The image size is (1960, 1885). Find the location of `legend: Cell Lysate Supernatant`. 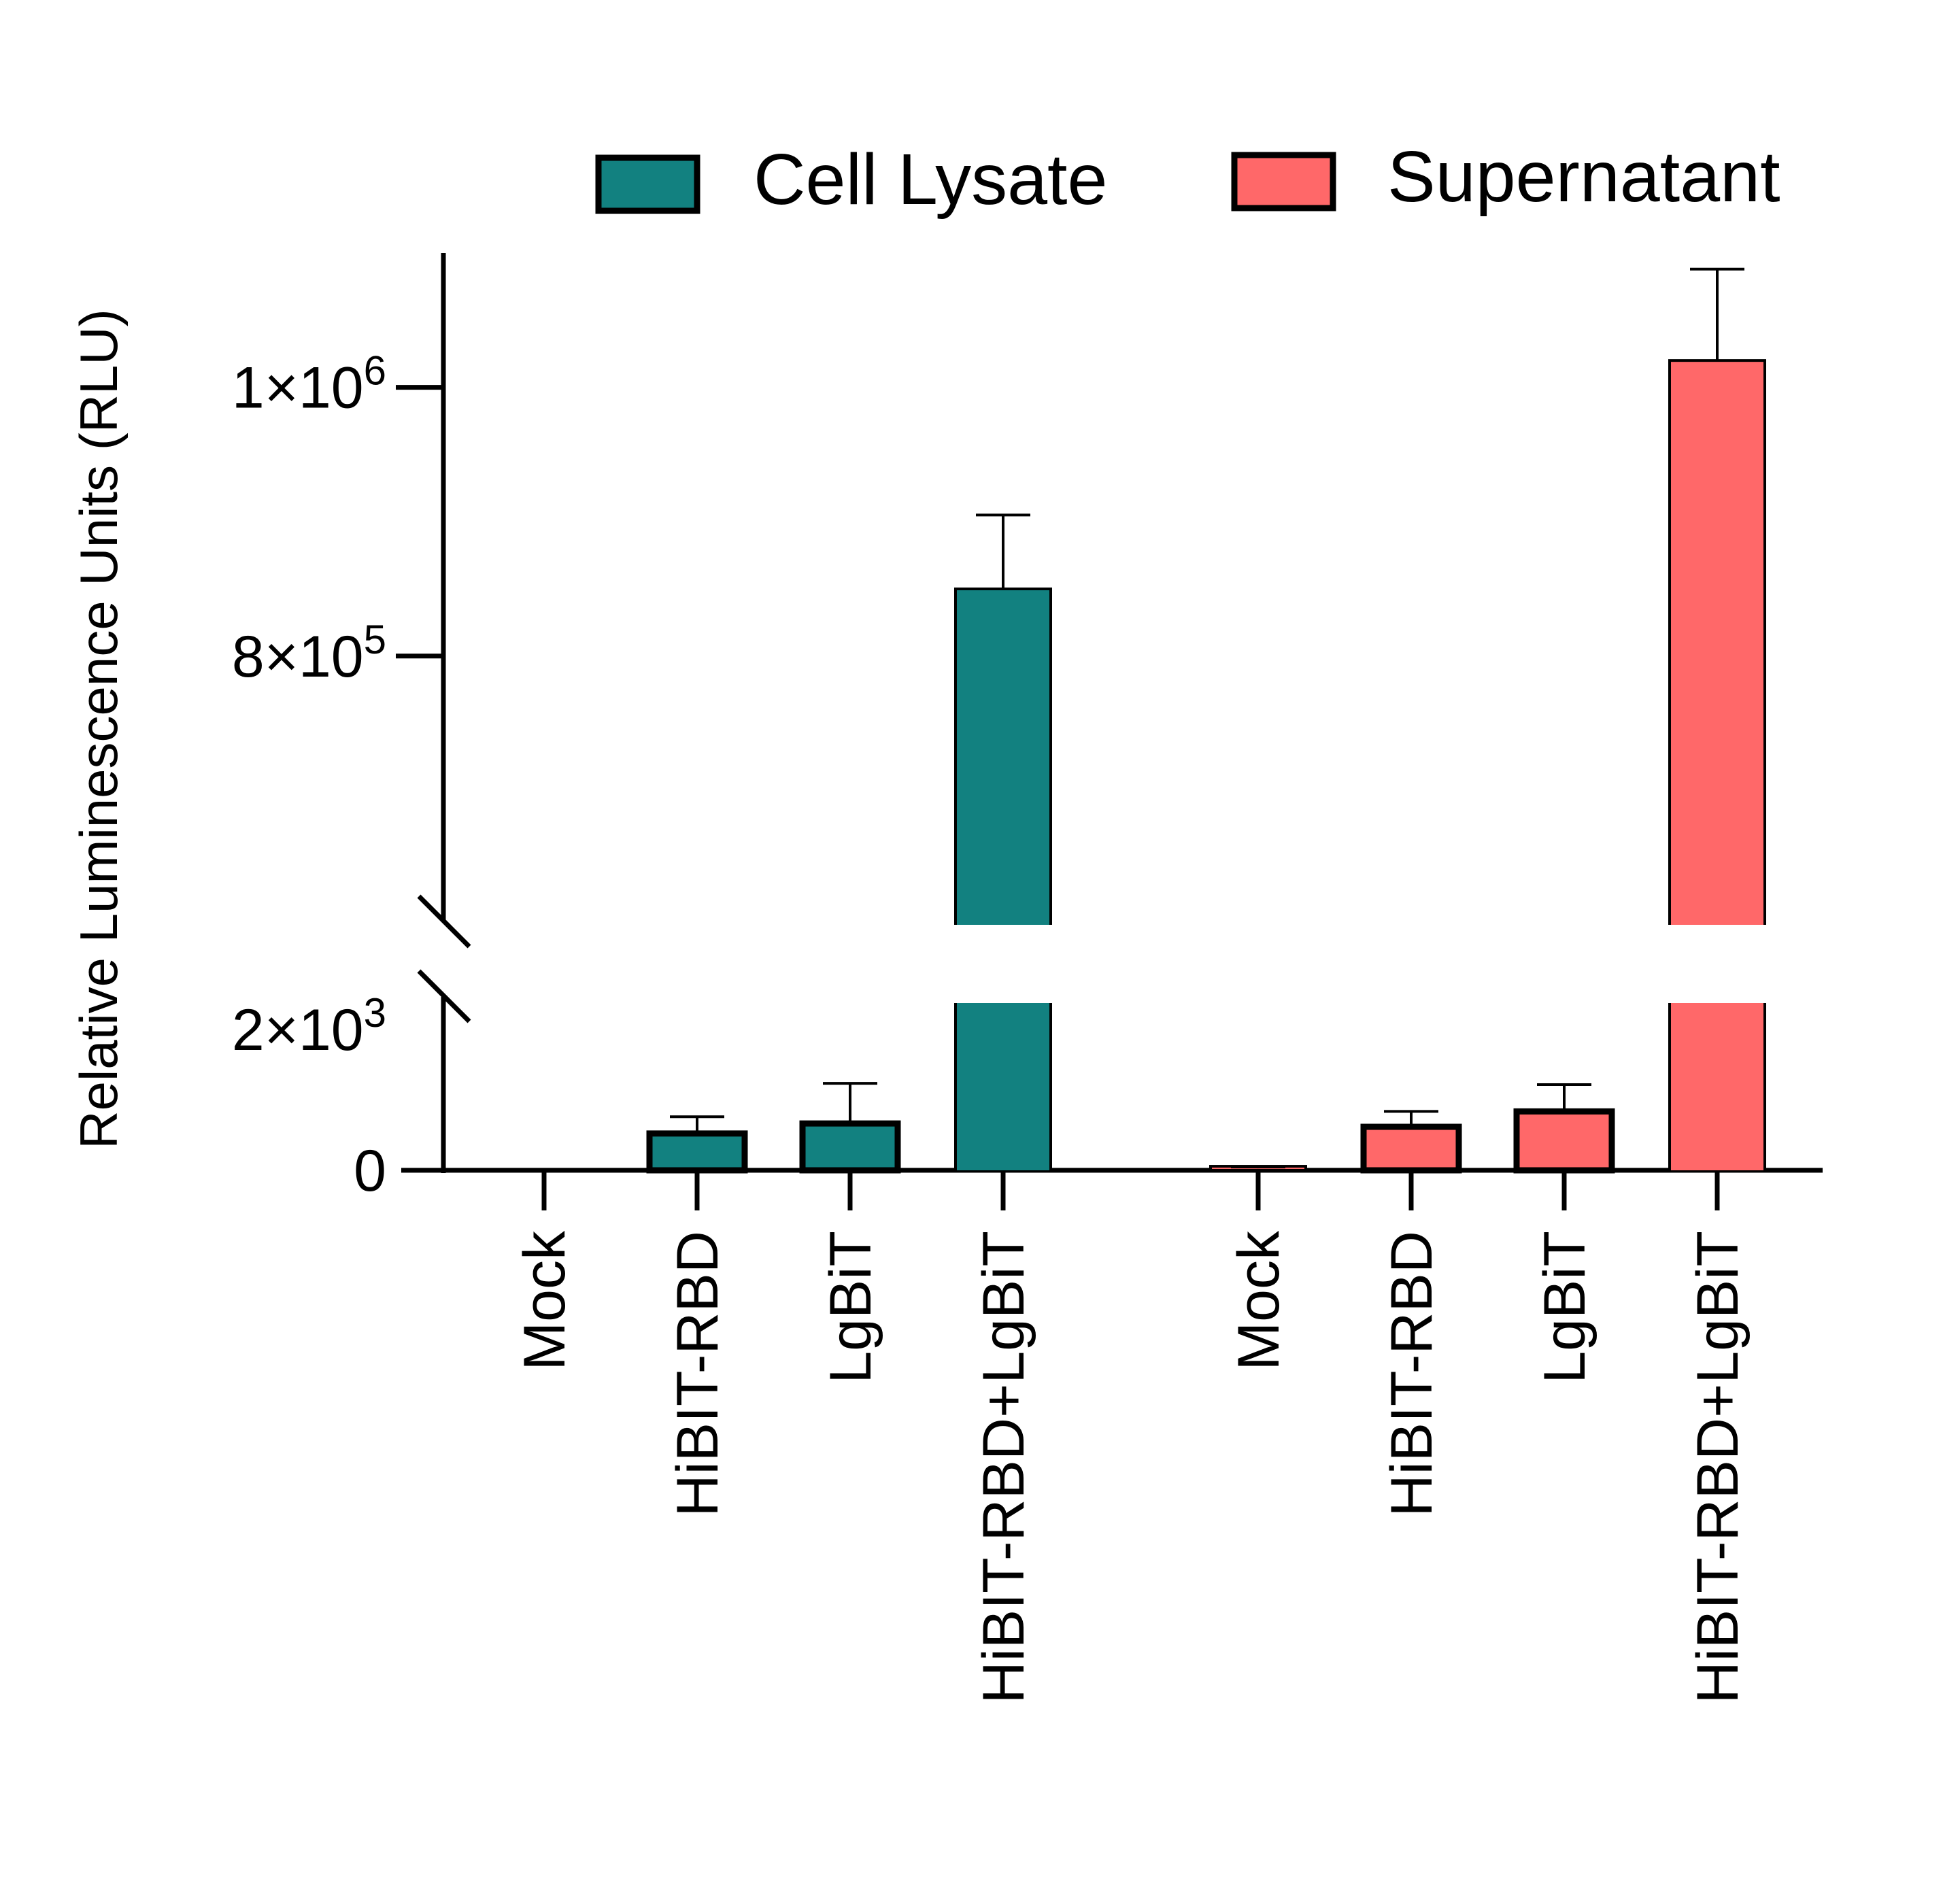

legend: Cell Lysate Supernatant is located at coordinates (1187, 178).